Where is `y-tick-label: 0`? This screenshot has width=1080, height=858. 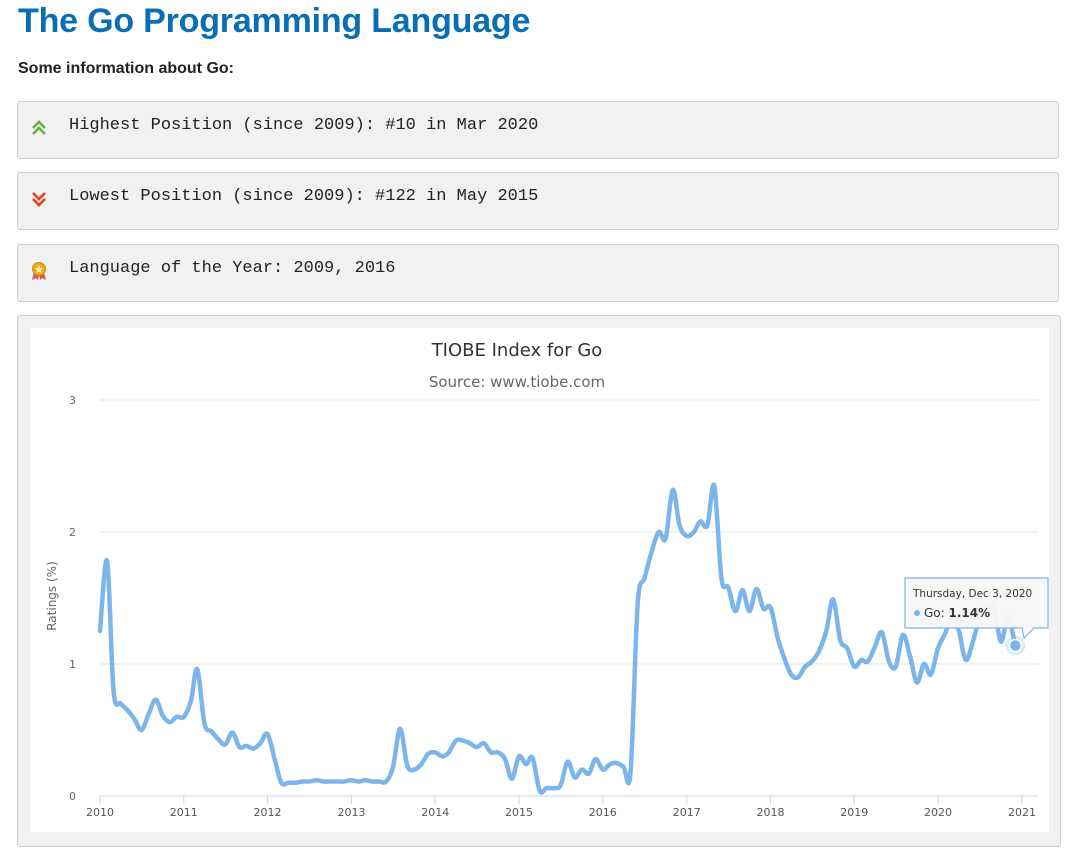 y-tick-label: 0 is located at coordinates (72, 796).